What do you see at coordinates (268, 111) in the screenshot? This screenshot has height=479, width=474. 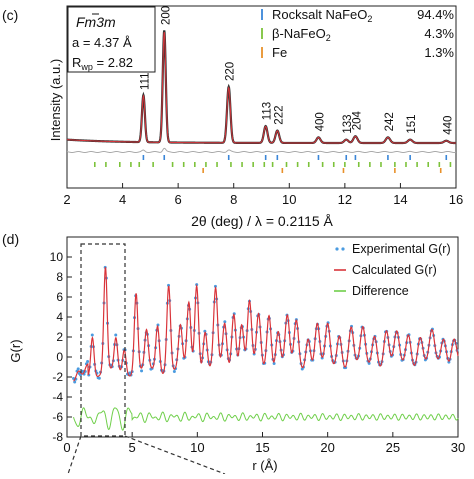 I see `xrd-peak-label: 113` at bounding box center [268, 111].